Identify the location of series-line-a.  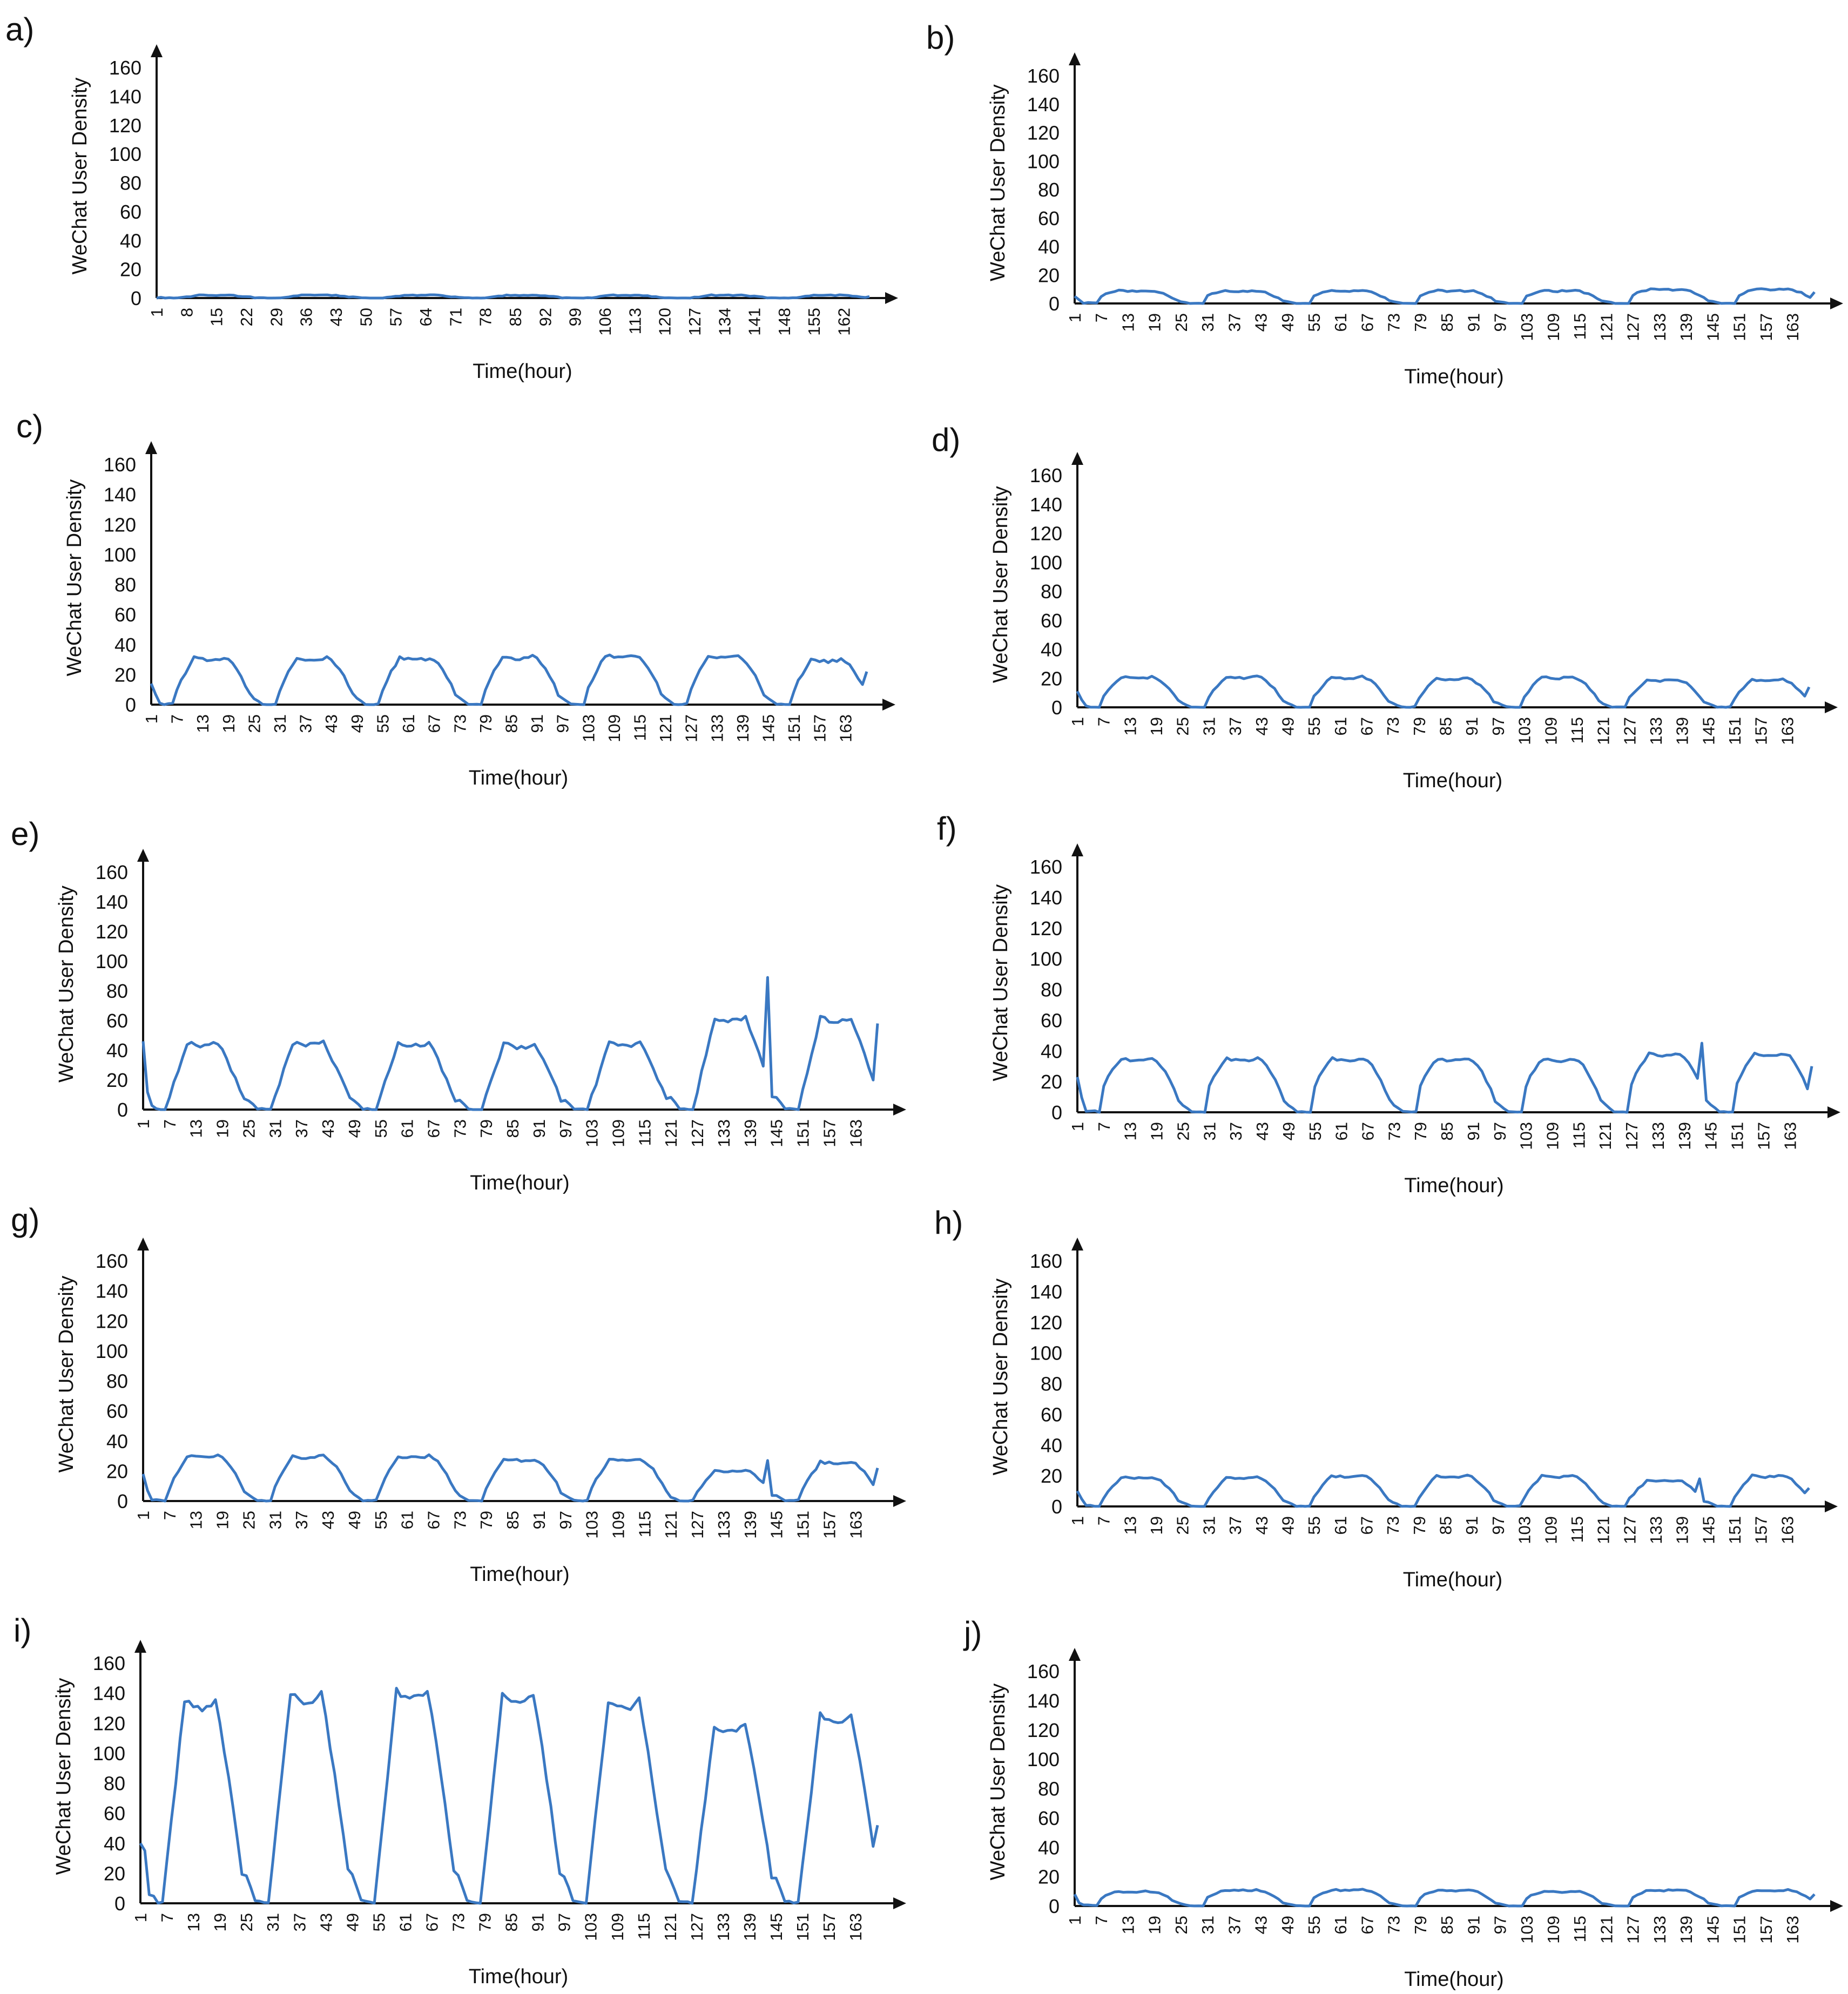
(513, 296).